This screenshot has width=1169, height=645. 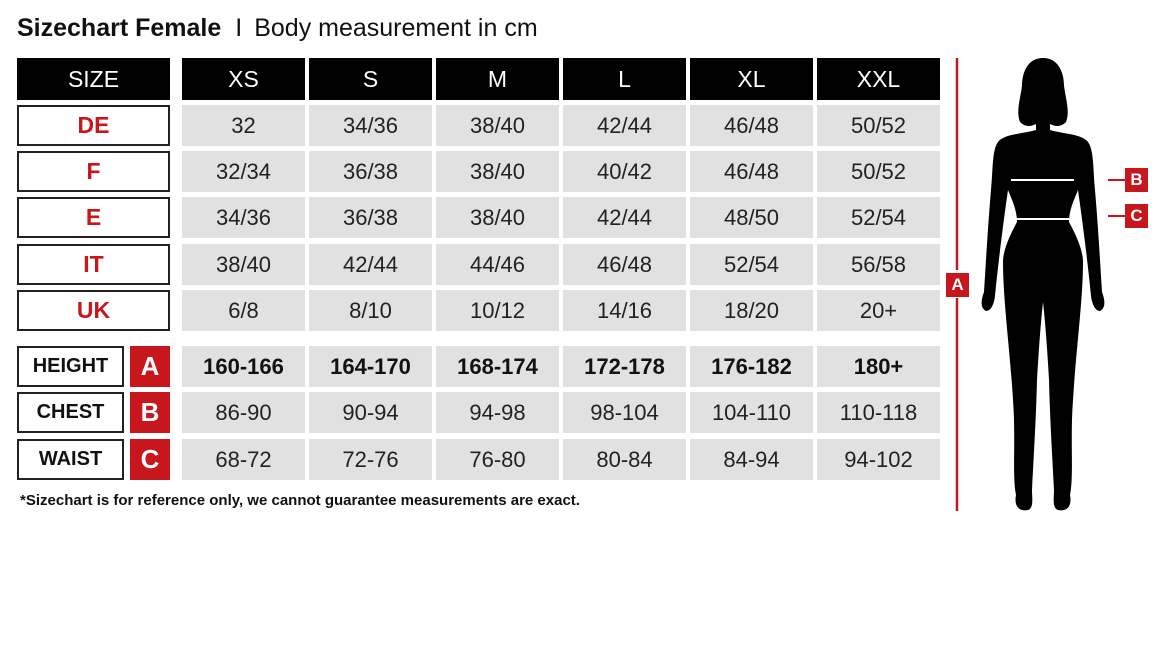 What do you see at coordinates (370, 366) in the screenshot?
I see `table-cell: 164-170` at bounding box center [370, 366].